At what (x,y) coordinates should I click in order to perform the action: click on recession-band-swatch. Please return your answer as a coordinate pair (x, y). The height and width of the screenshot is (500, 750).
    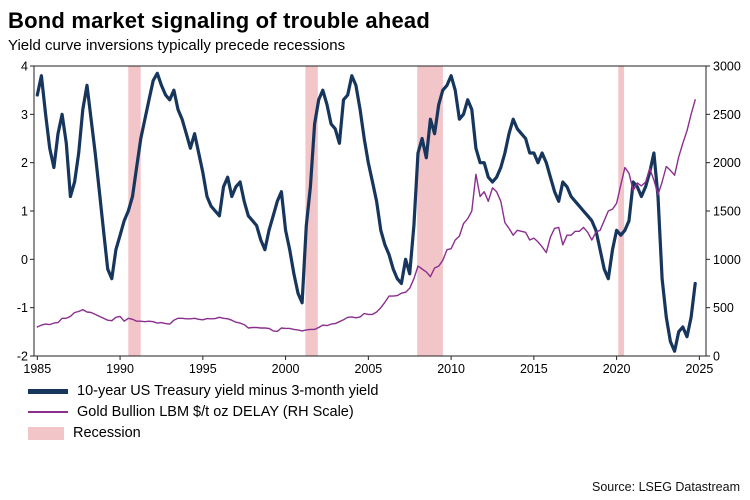
    Looking at the image, I should click on (46, 433).